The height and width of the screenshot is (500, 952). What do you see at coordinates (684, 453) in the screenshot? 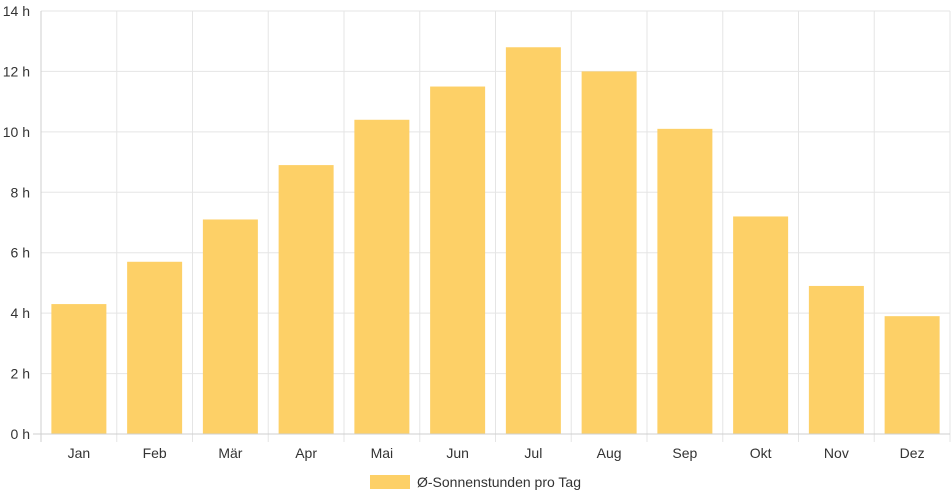
I see `x-tick-label: Sep` at bounding box center [684, 453].